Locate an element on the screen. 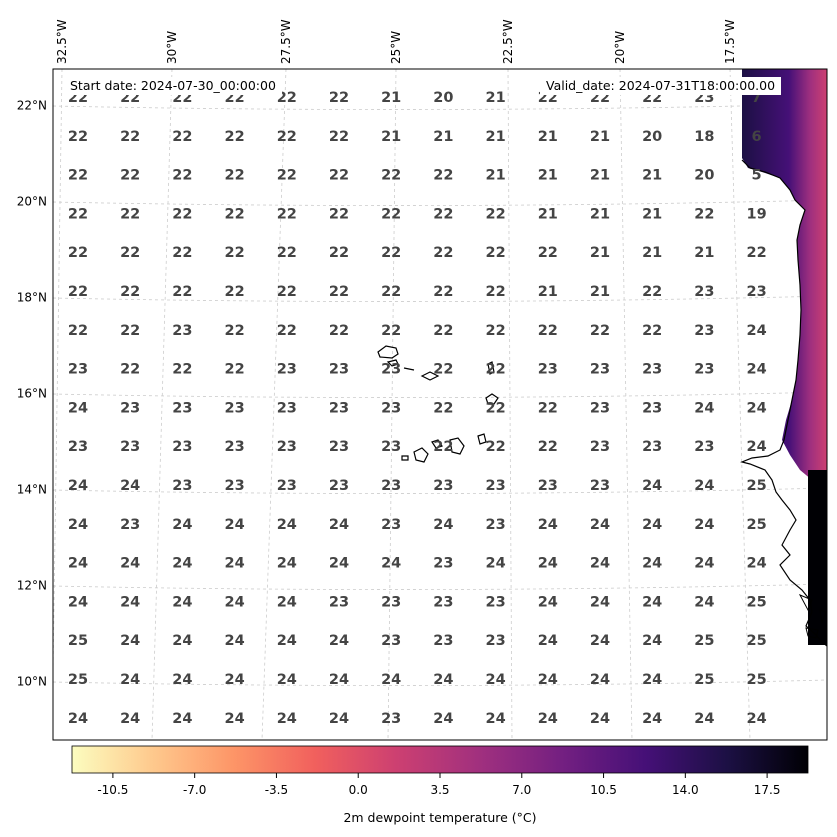 The width and height of the screenshot is (837, 837). land-dewpoint-field is located at coordinates (784, 294).